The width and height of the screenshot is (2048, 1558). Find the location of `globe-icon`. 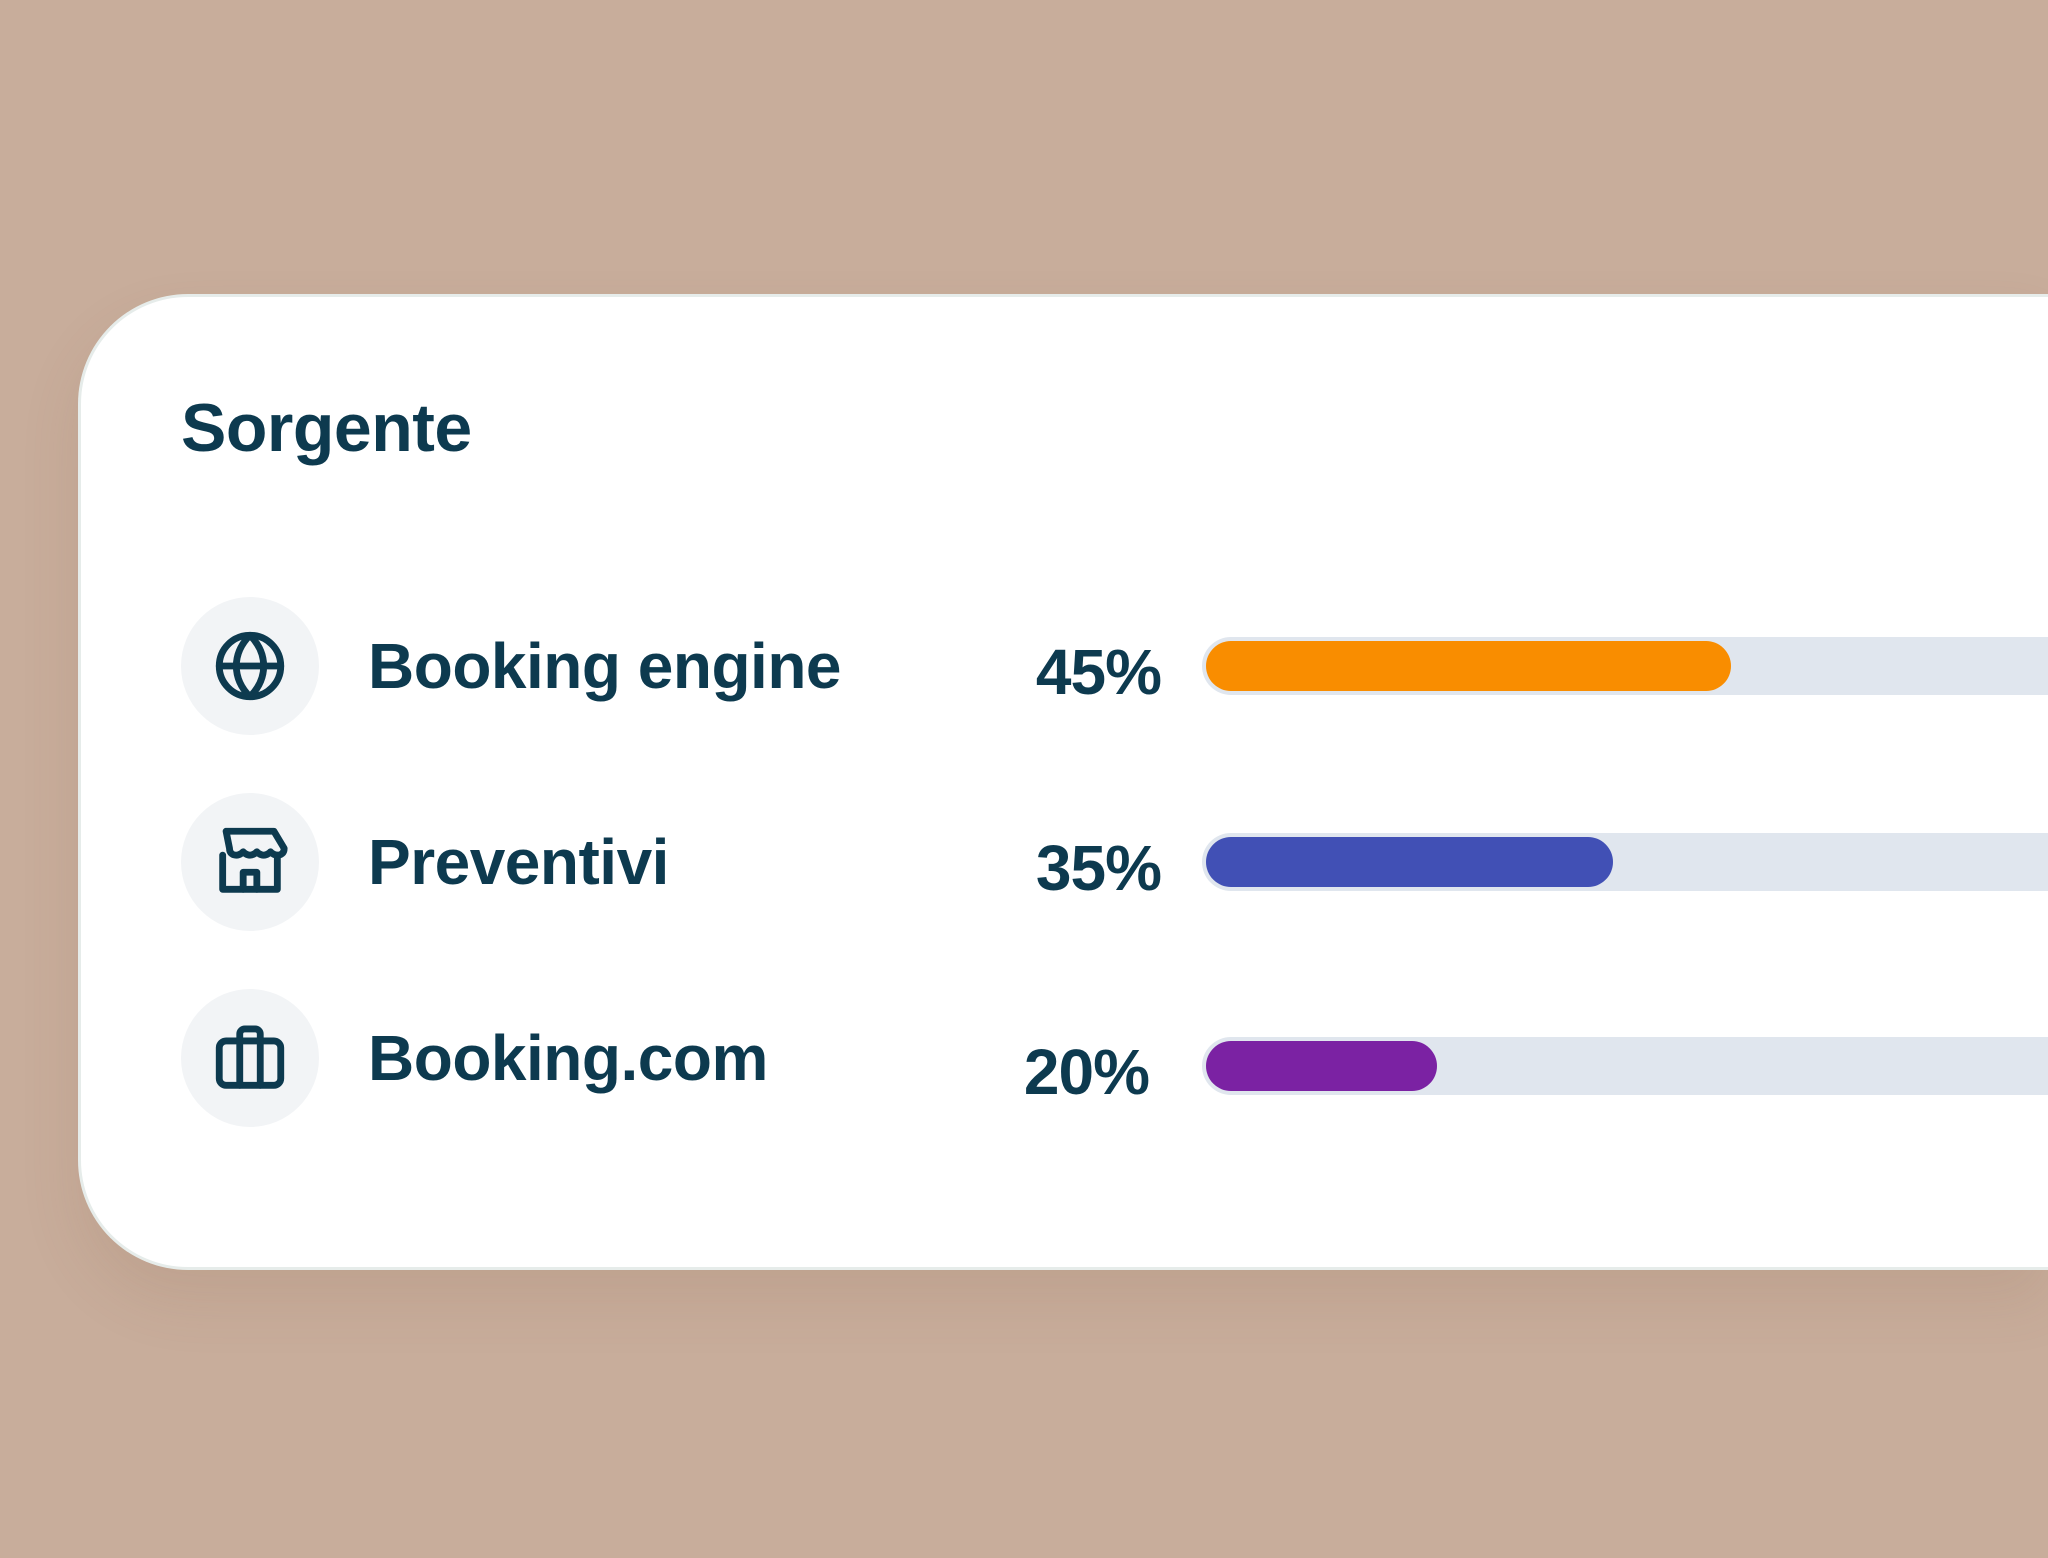

globe-icon is located at coordinates (250, 666).